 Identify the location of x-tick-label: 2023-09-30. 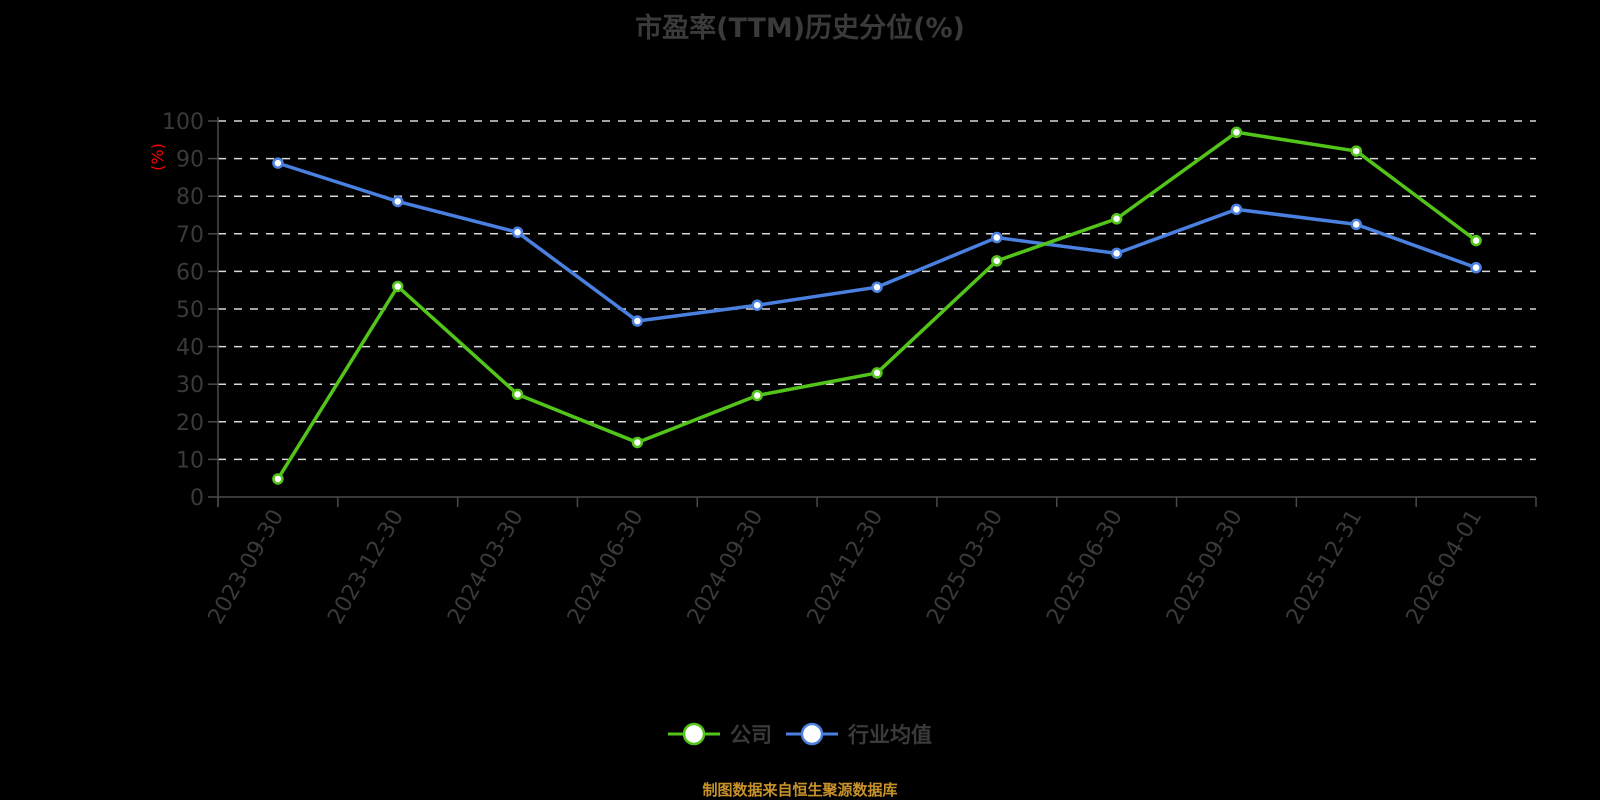
(247, 567).